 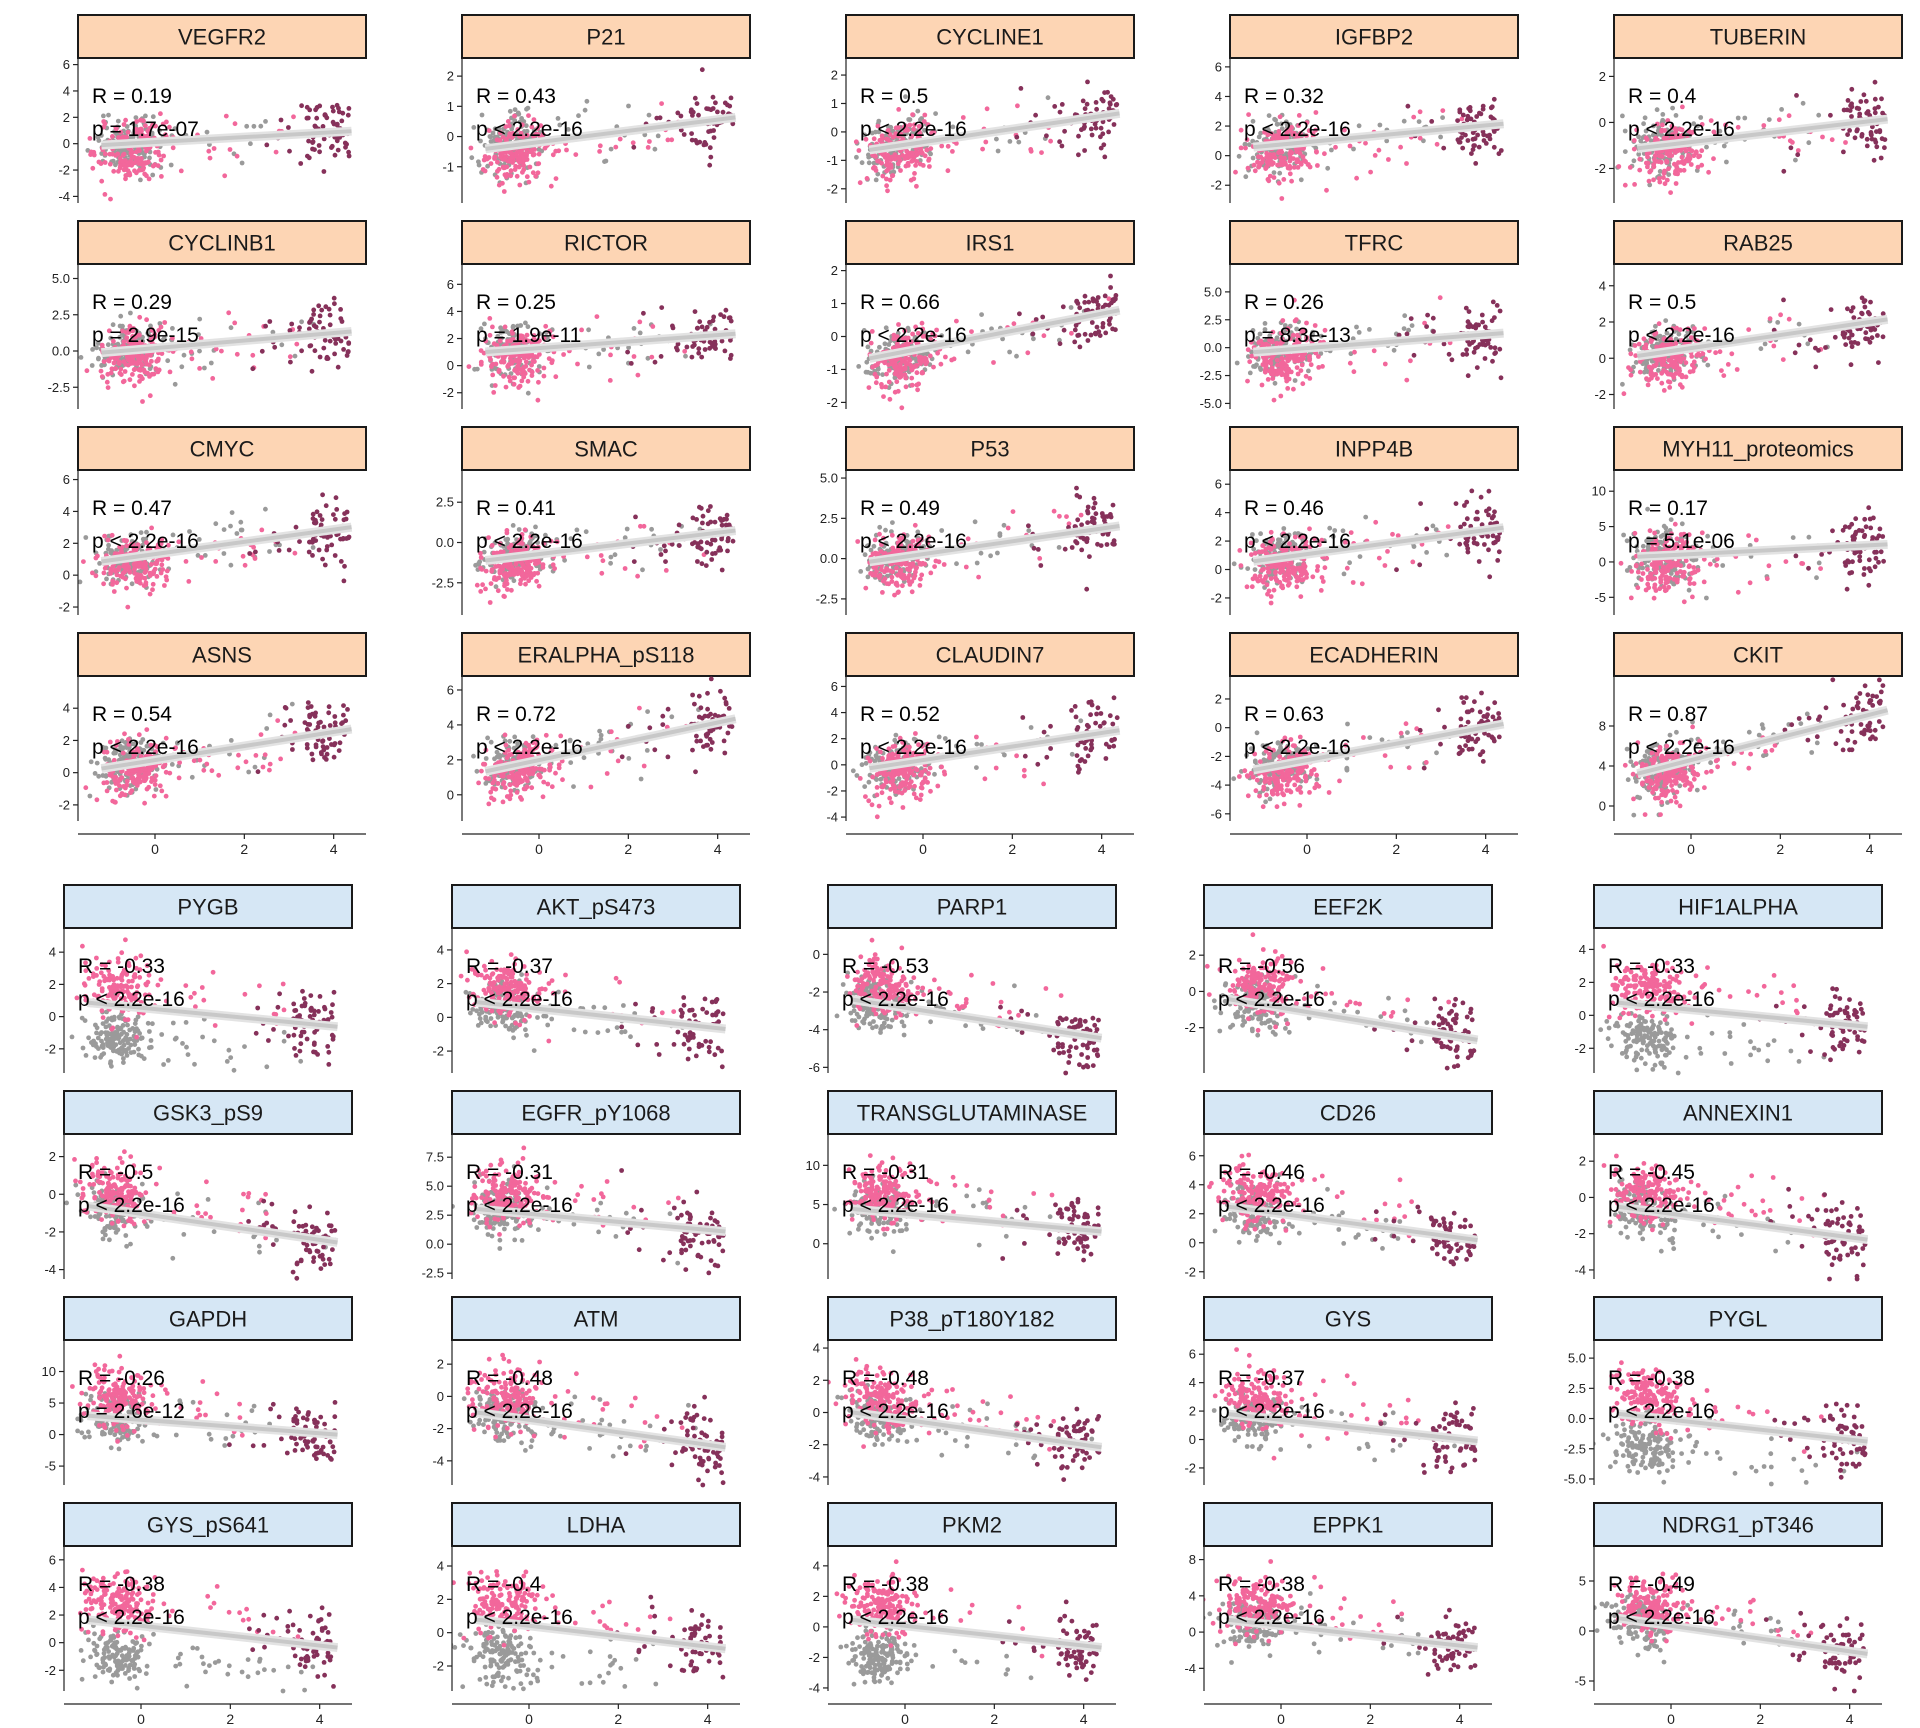 I want to click on p-value-label: p < 2.2e-16, so click(x=529, y=129).